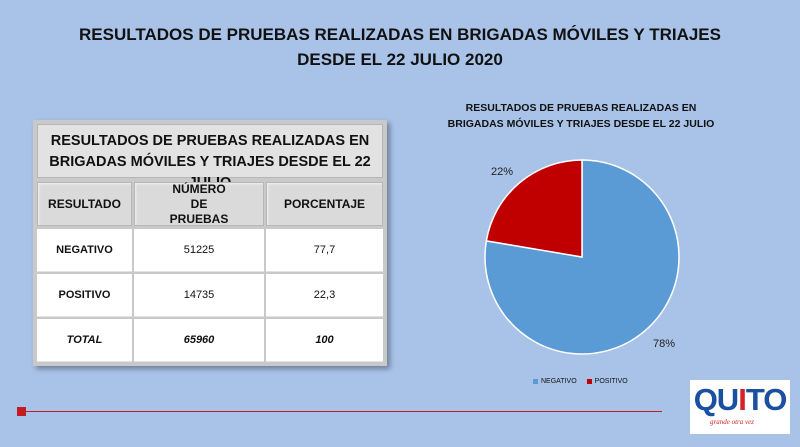 The height and width of the screenshot is (447, 800). I want to click on logo-tagline: grande otra vez, so click(732, 422).